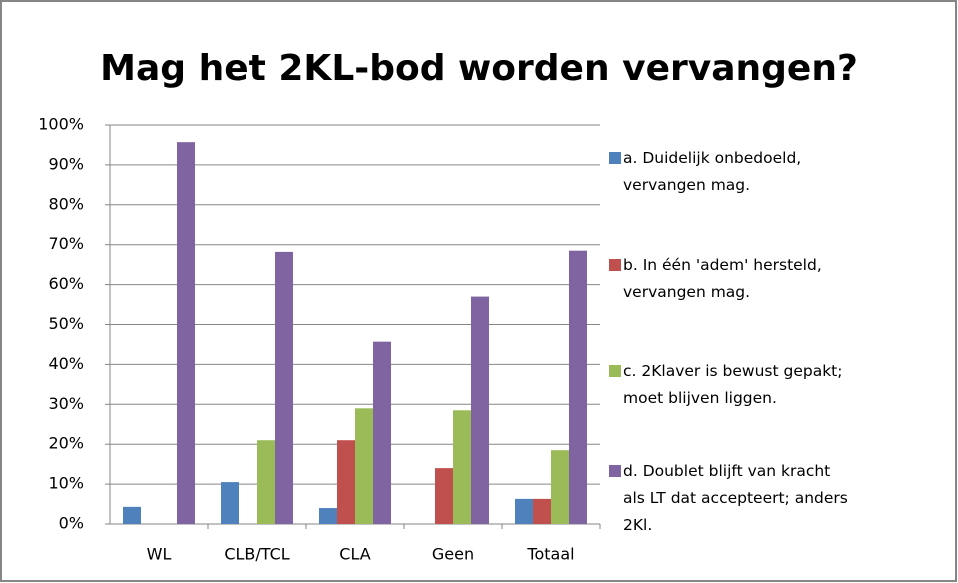 This screenshot has width=958, height=583. Describe the element at coordinates (66, 403) in the screenshot. I see `y-tick-label: 30%` at that location.